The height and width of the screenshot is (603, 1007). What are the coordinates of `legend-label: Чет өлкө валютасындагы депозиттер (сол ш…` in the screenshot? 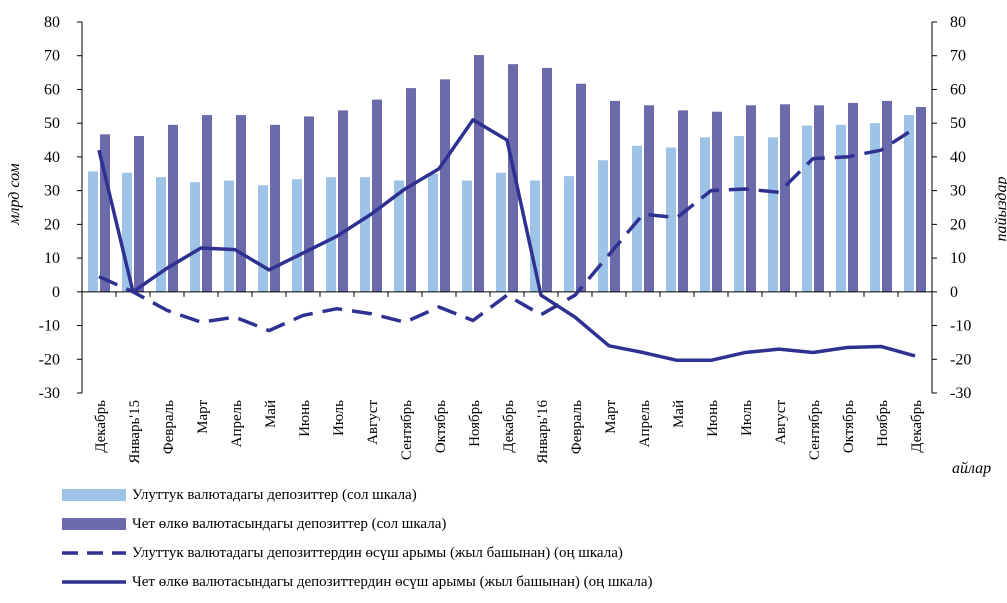 It's located at (289, 524).